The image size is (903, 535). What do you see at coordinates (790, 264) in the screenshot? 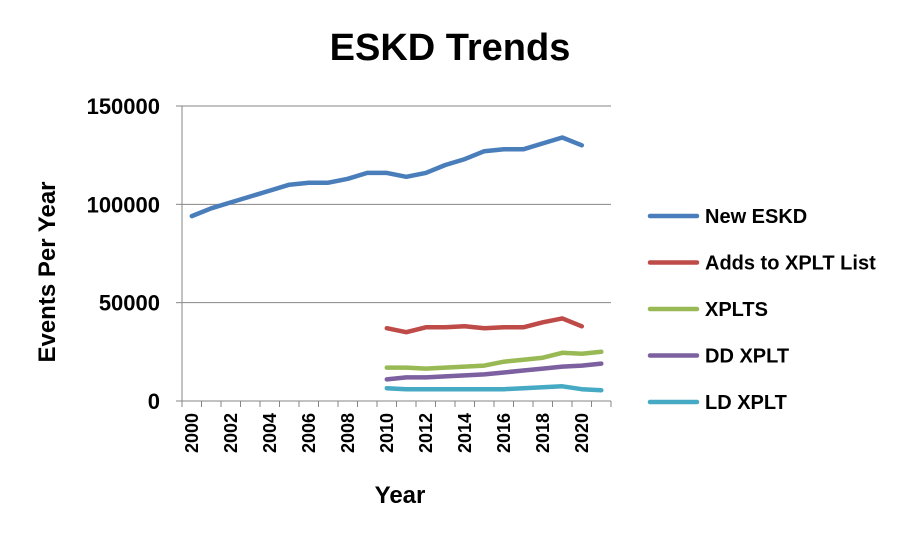
I see `legend-label: Adds to XPLT List` at bounding box center [790, 264].